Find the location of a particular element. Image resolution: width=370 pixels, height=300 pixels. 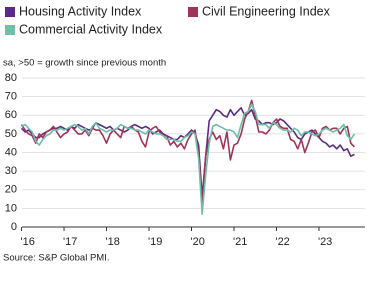

x-tick-label: '23 is located at coordinates (325, 242).